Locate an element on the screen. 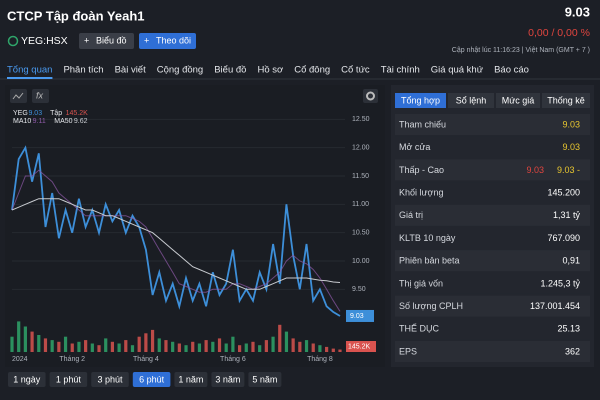  indicator-tool is located at coordinates (40, 96).